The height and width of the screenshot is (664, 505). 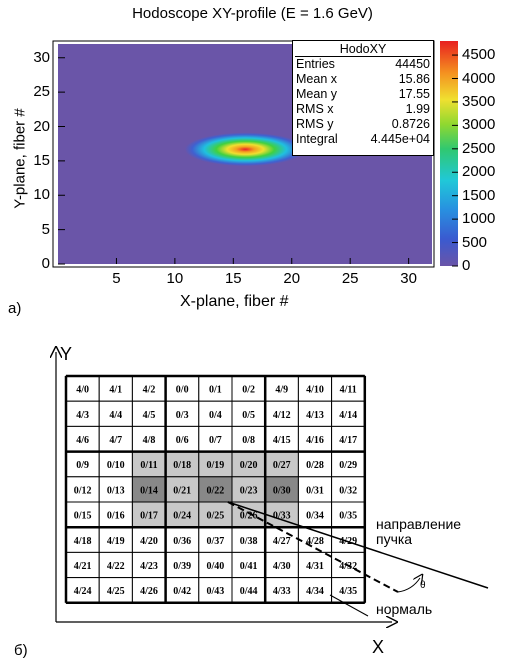 I want to click on grid-cell-label: 0/26, so click(x=249, y=516).